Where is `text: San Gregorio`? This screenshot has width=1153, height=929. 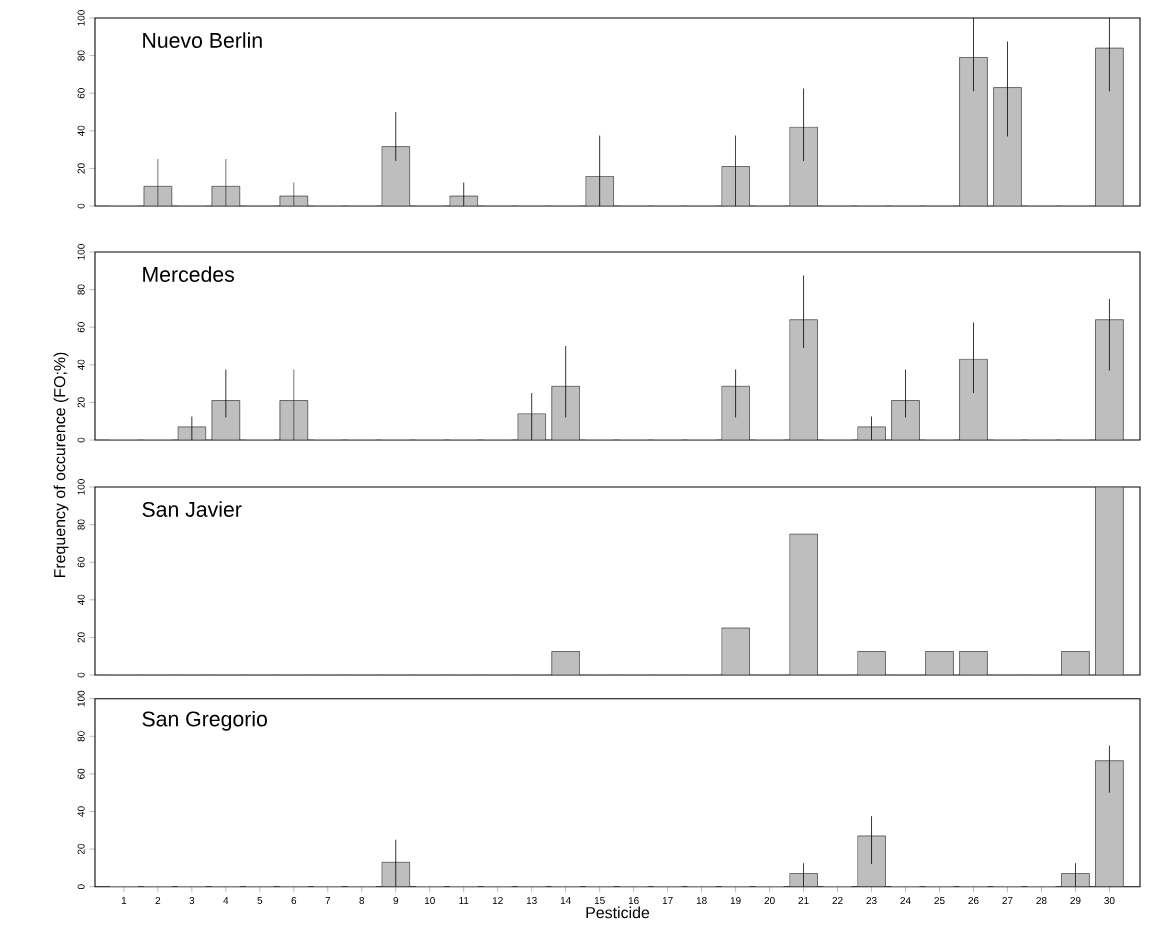 text: San Gregorio is located at coordinates (204, 720).